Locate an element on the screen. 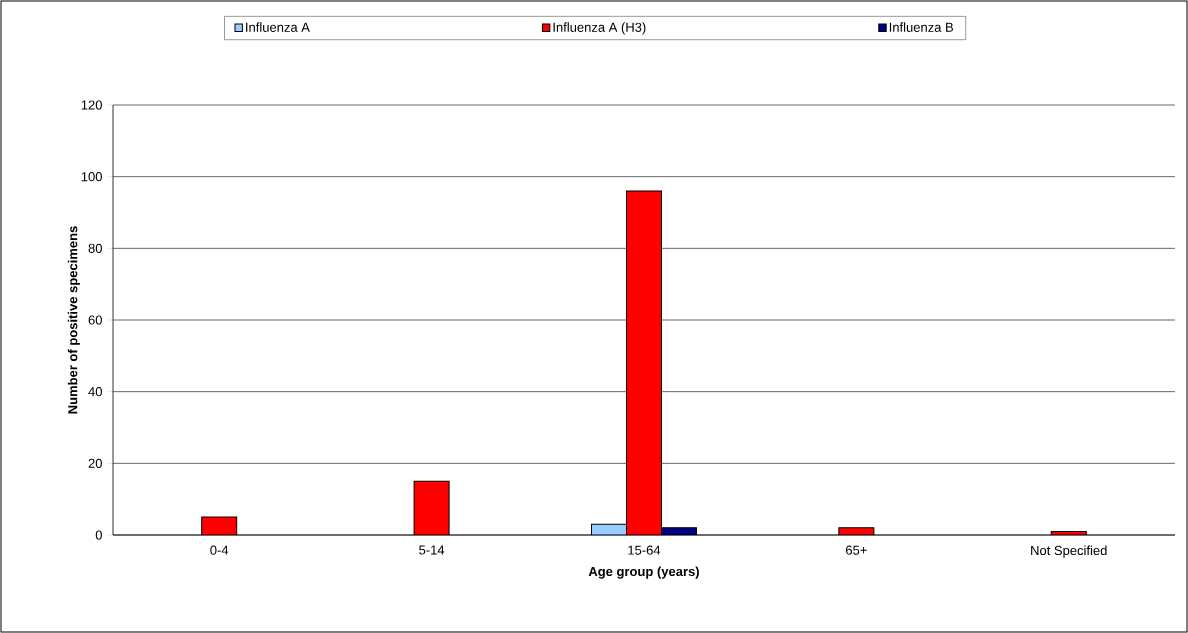 The image size is (1188, 633). legend-label: Influenza A is located at coordinates (278, 27).